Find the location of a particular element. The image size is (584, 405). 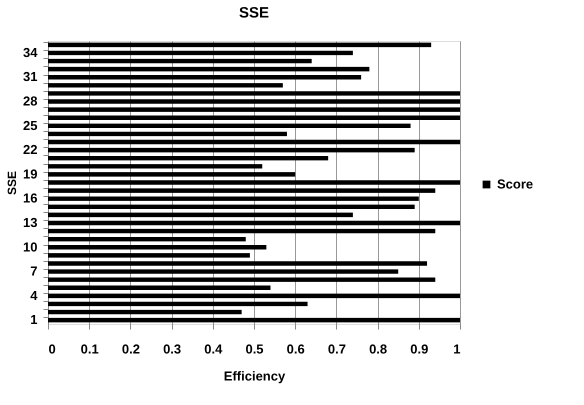

chart-title: SSE is located at coordinates (254, 13).